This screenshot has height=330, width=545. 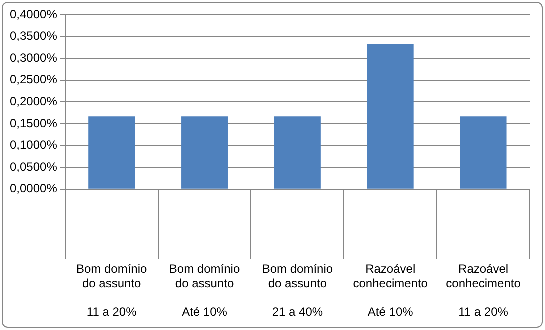 What do you see at coordinates (34, 167) in the screenshot?
I see `y-tick-label: 0,0500%` at bounding box center [34, 167].